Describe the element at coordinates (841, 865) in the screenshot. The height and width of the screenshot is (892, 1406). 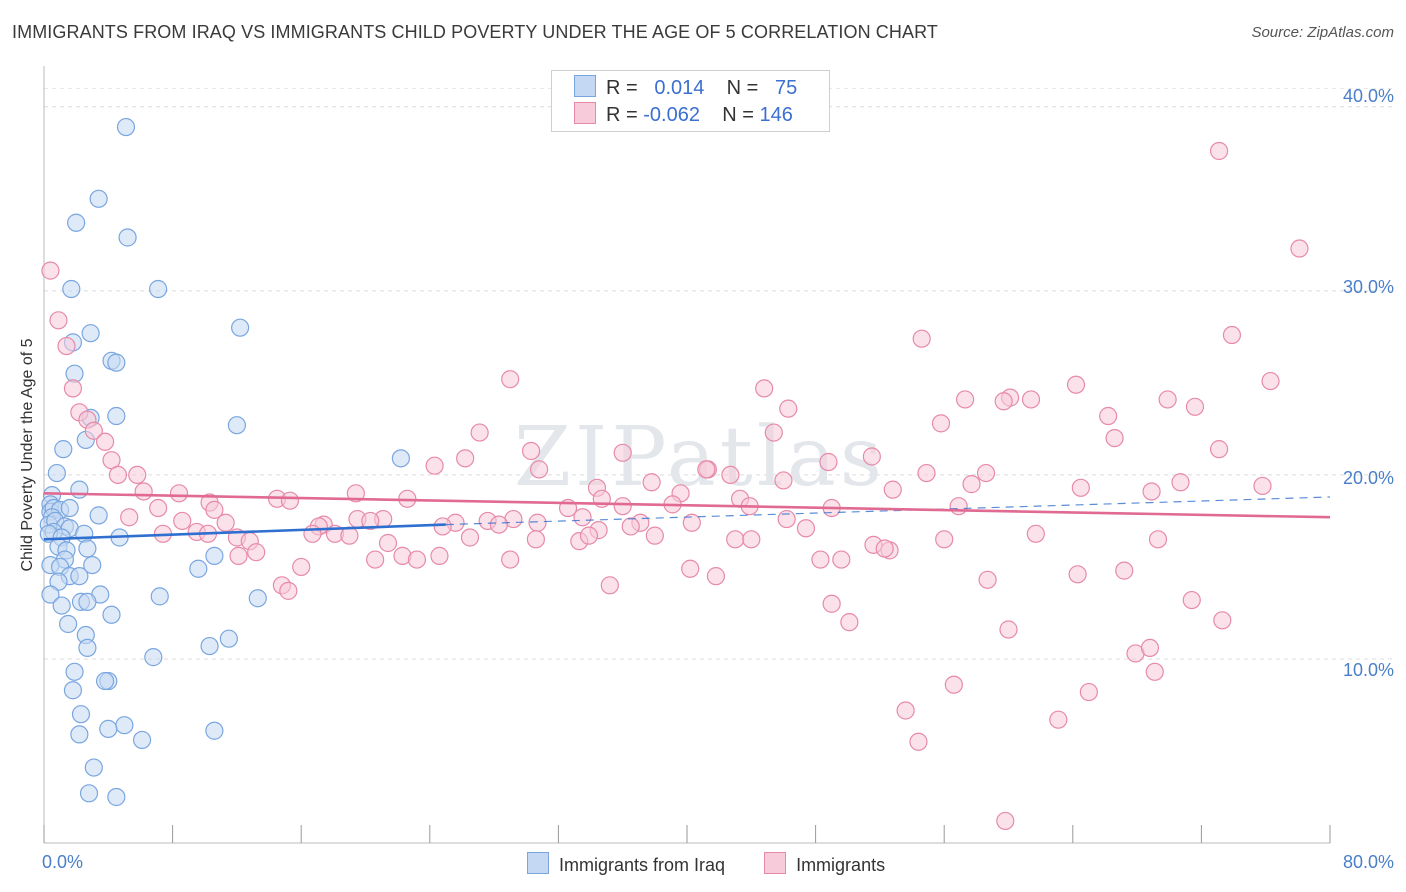
I see `legend-label-immigrants: Immigrants` at that location.